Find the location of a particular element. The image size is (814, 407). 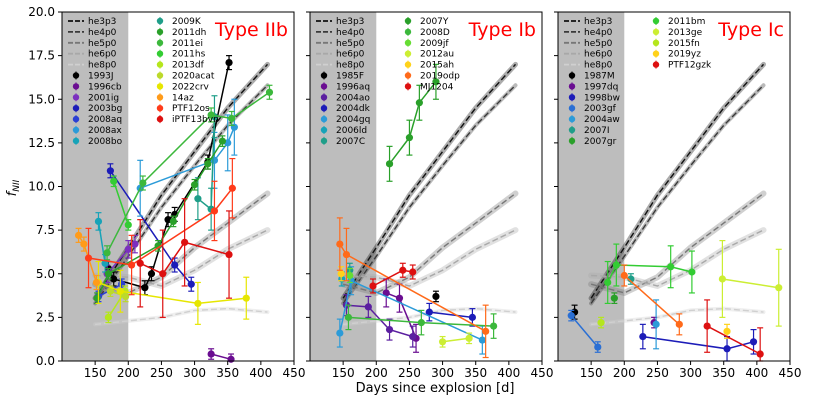

legend-entry-1996cb: 1996cb is located at coordinates (97, 87).